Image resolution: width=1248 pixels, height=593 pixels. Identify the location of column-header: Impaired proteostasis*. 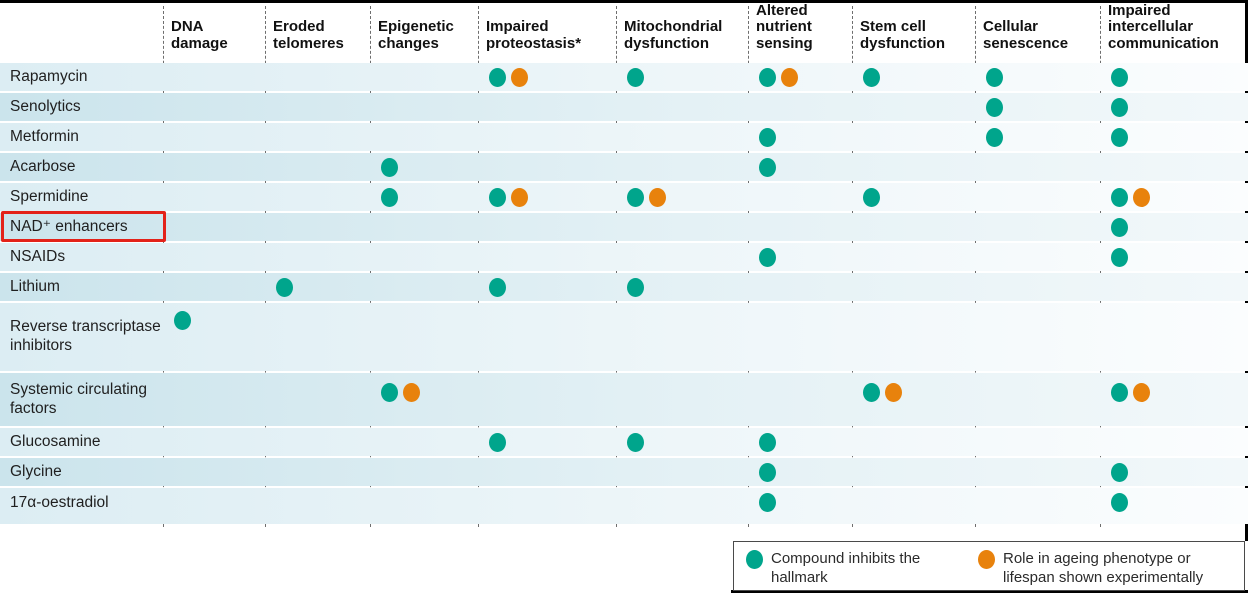
(534, 35).